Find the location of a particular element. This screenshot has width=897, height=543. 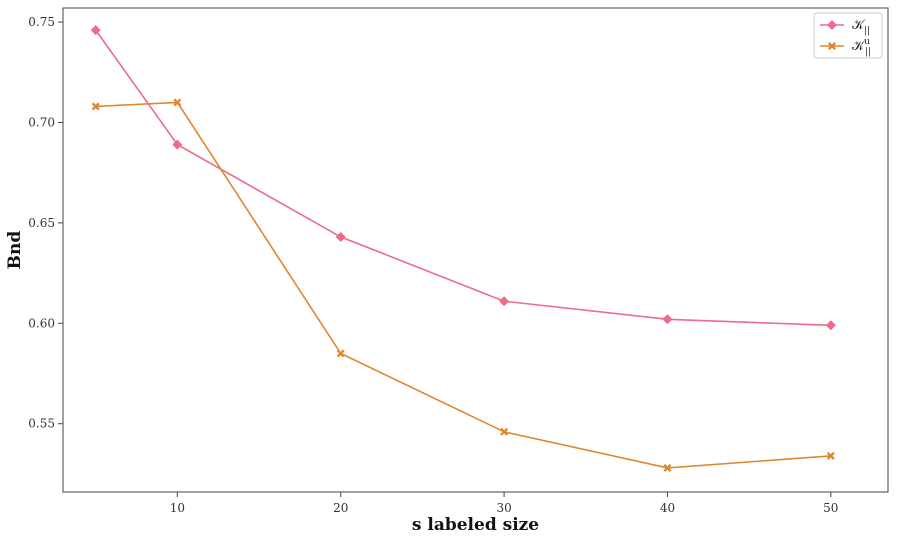

legend-box is located at coordinates (848, 35).